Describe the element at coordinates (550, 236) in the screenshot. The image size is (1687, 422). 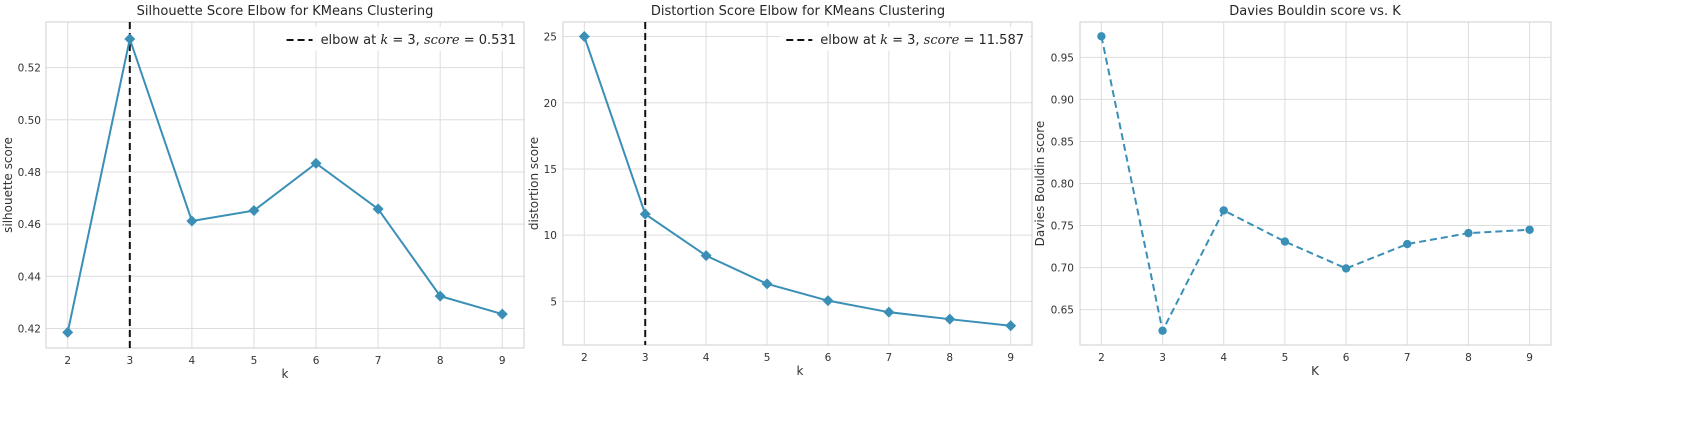
I see `y-tick-label: 10` at that location.